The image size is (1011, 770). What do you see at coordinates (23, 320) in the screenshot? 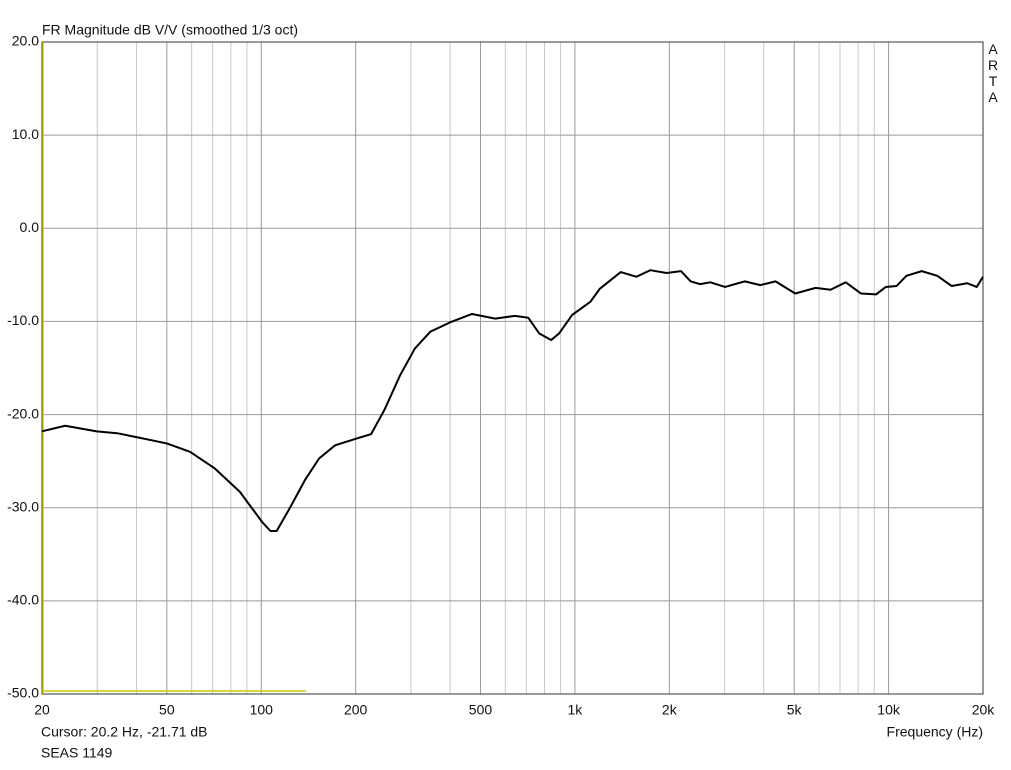
I see `y-tick-label: -10.0` at bounding box center [23, 320].